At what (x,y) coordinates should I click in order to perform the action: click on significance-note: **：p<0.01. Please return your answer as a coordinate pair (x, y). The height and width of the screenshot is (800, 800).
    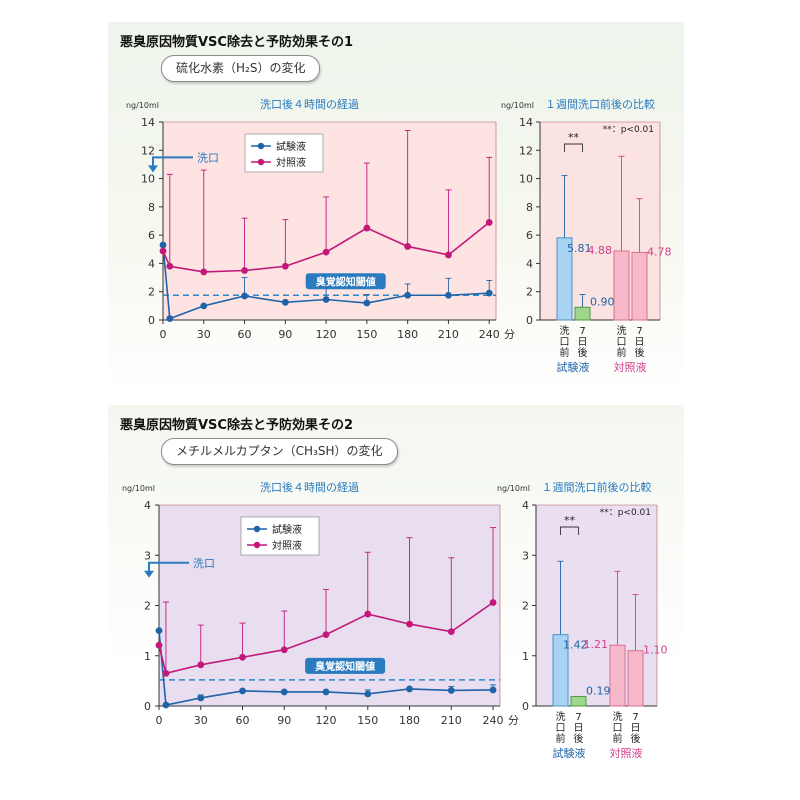
    Looking at the image, I should click on (628, 130).